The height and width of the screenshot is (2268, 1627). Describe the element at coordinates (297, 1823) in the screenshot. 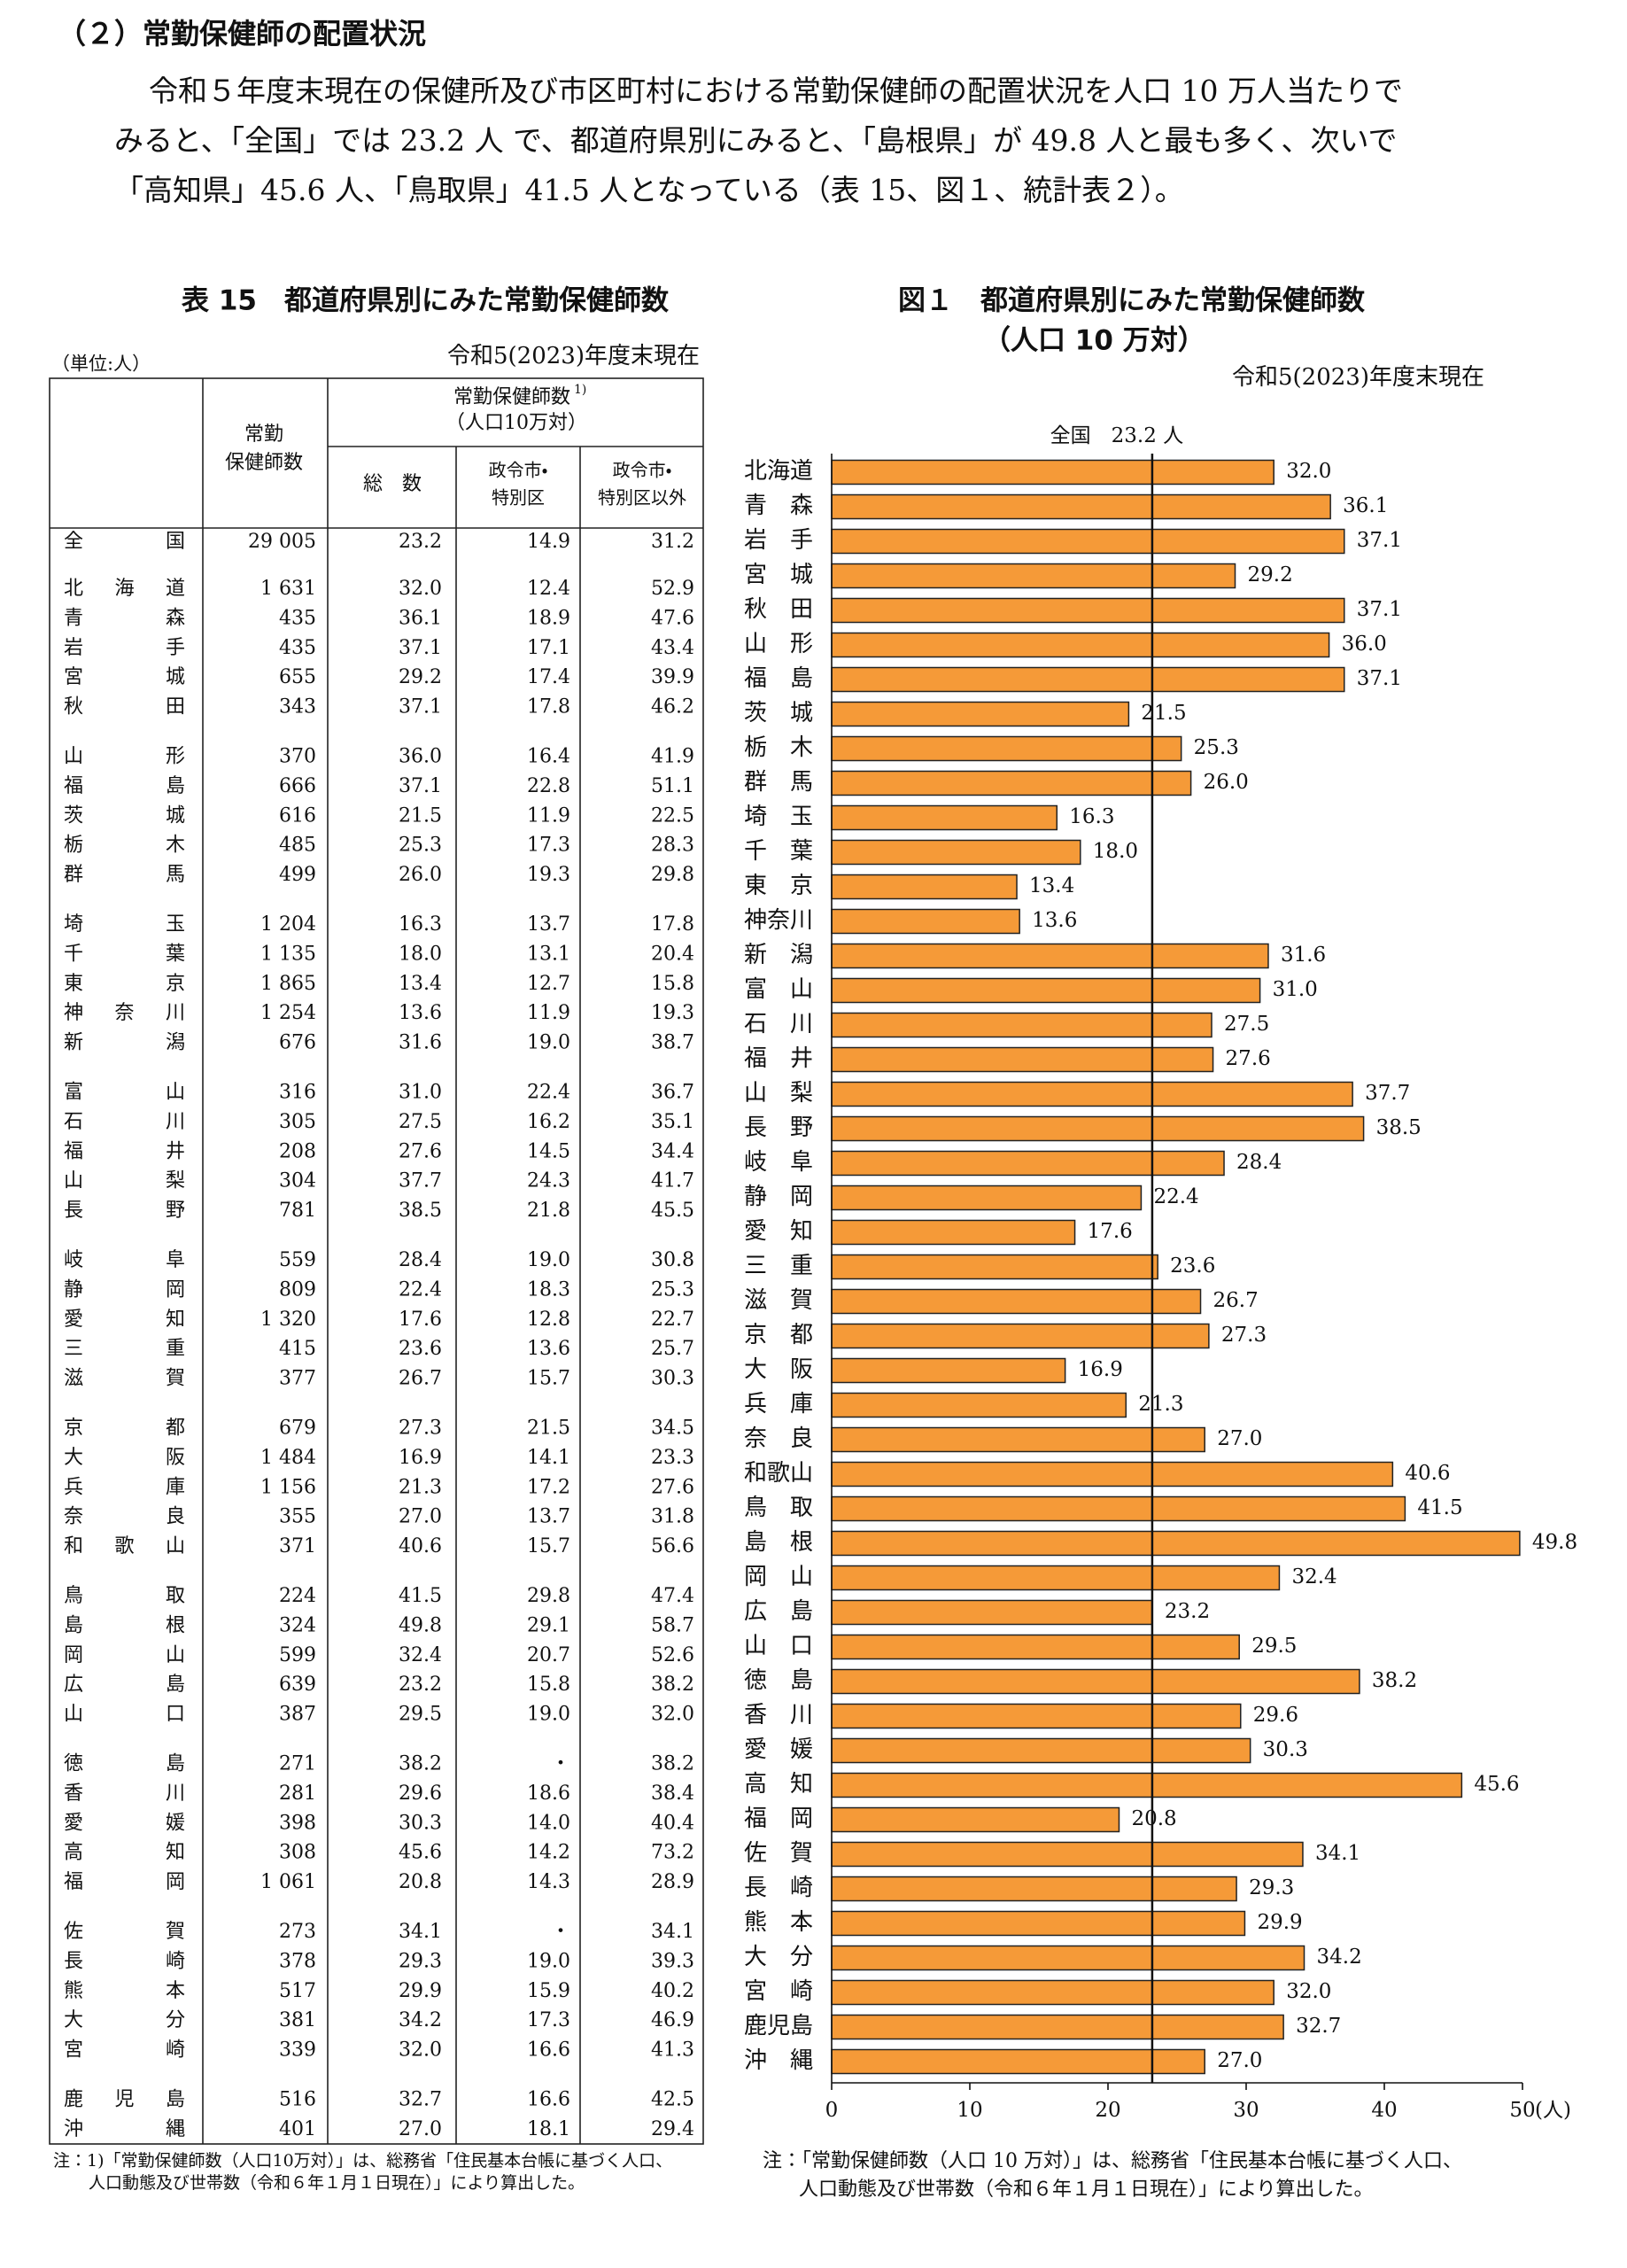

I see `cell: 398` at that location.